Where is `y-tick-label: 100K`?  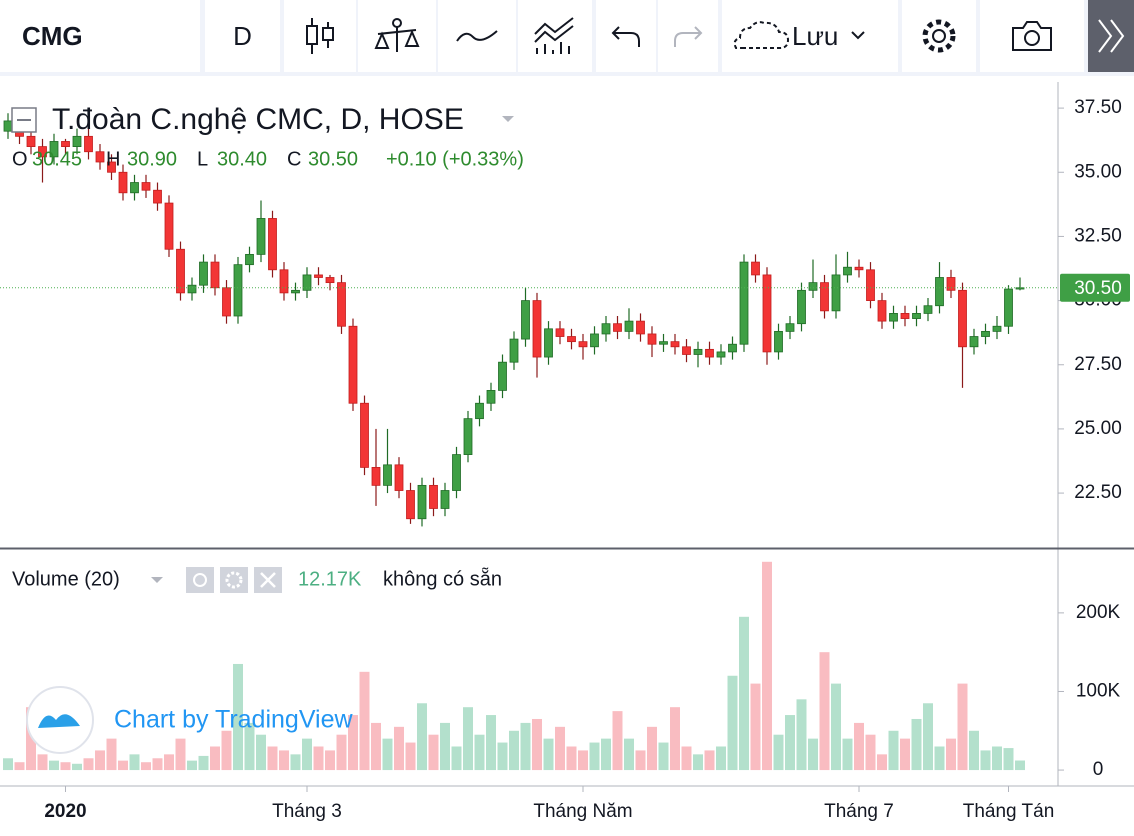
y-tick-label: 100K is located at coordinates (1098, 690).